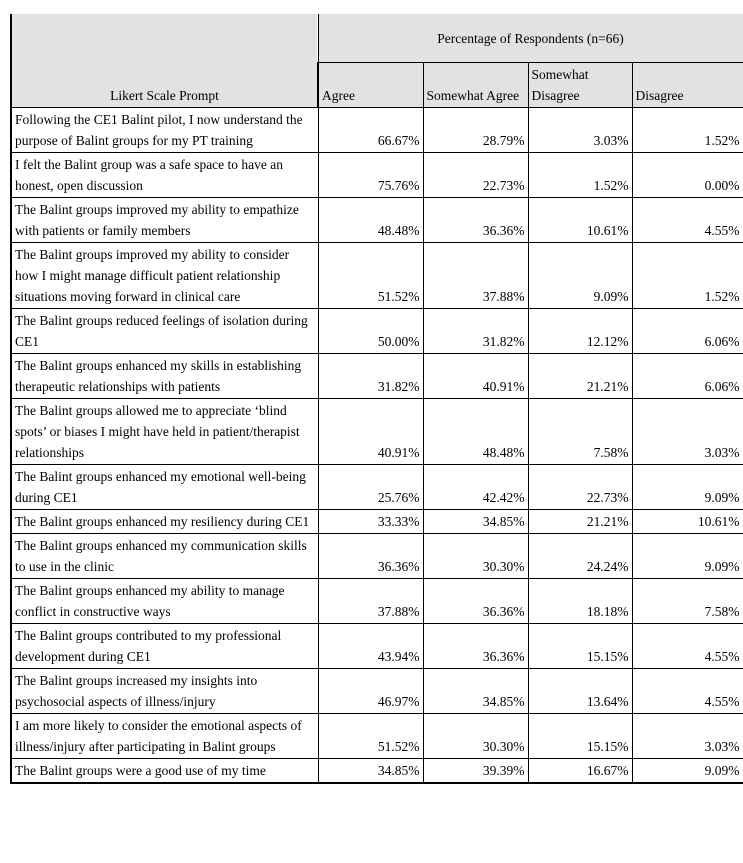 This screenshot has height=863, width=743. What do you see at coordinates (687, 175) in the screenshot?
I see `value-cell: 0.00%` at bounding box center [687, 175].